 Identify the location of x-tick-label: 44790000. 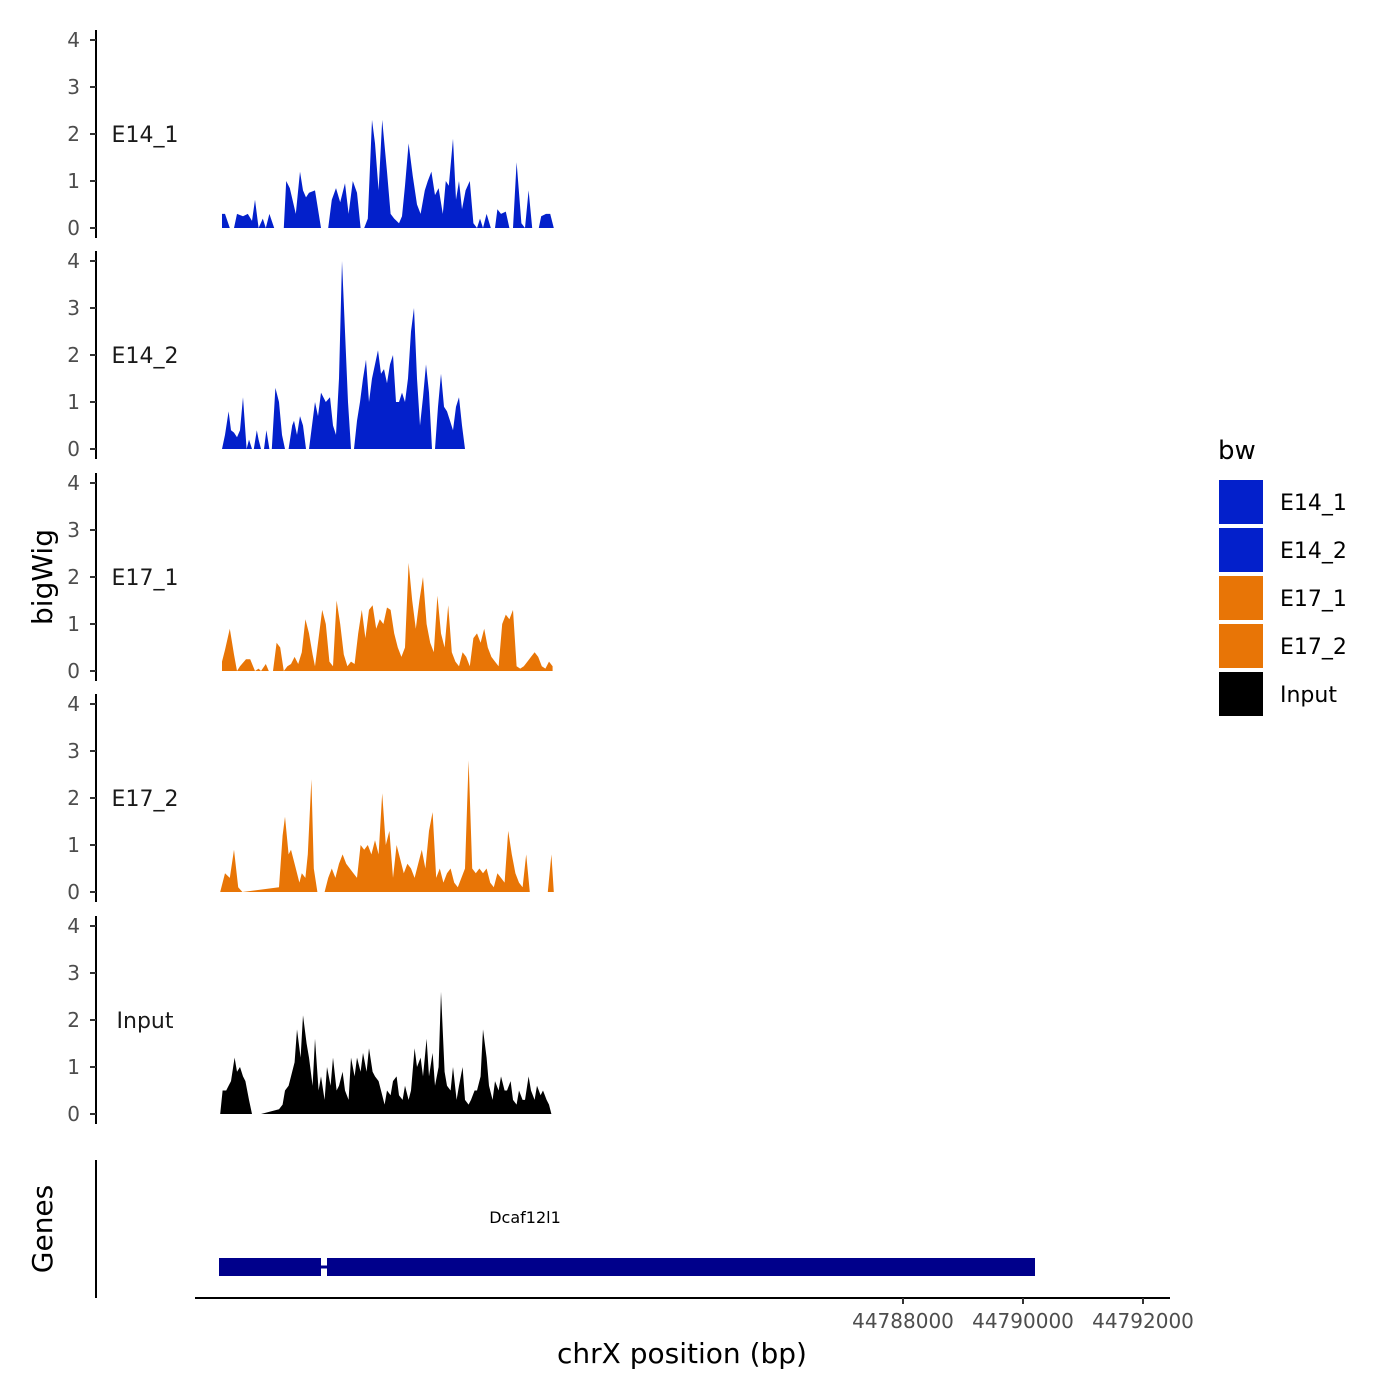
(1023, 1321).